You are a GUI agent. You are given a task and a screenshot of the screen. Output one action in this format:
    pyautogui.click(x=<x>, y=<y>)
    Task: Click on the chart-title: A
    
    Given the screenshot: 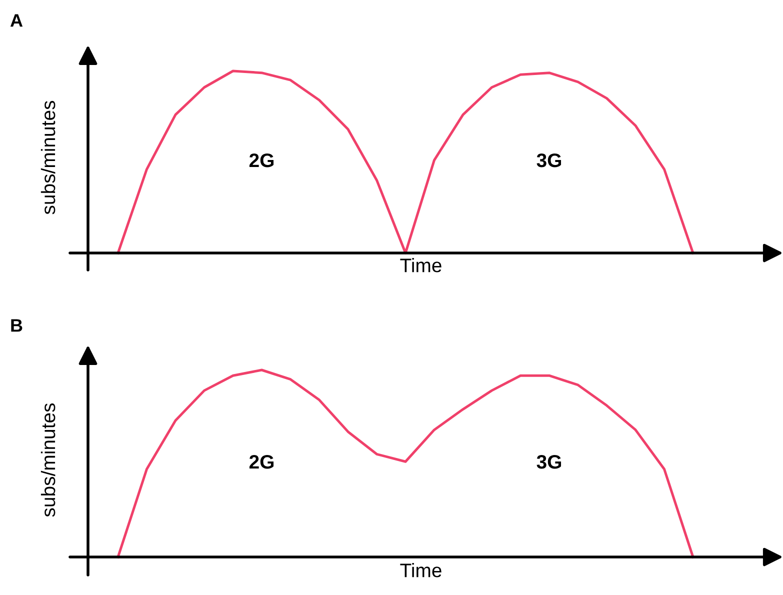 What is the action you would take?
    pyautogui.click(x=16, y=20)
    